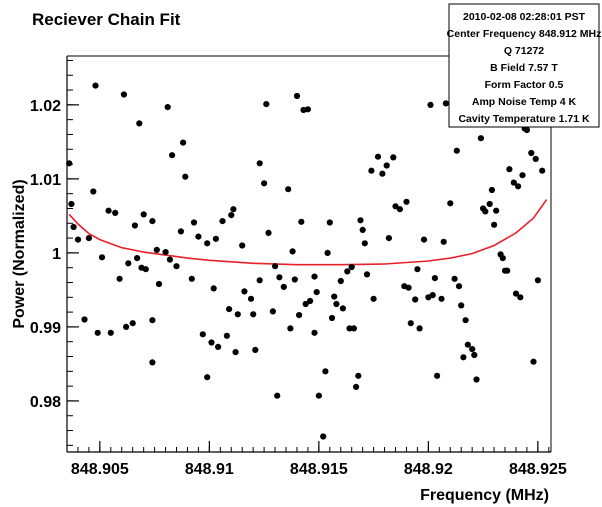 The width and height of the screenshot is (602, 507). I want to click on y-tick-label: 1, so click(56, 254).